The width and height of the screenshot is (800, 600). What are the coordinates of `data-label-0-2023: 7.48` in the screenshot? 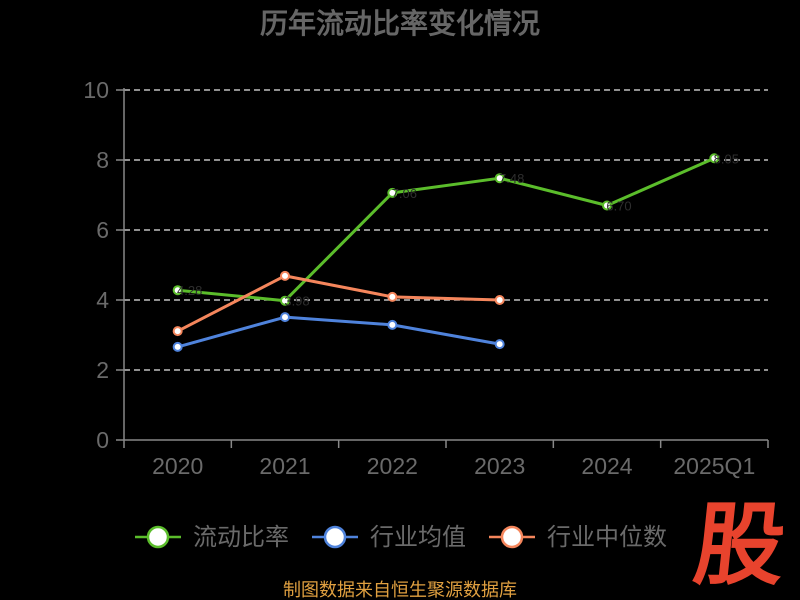 It's located at (511, 178).